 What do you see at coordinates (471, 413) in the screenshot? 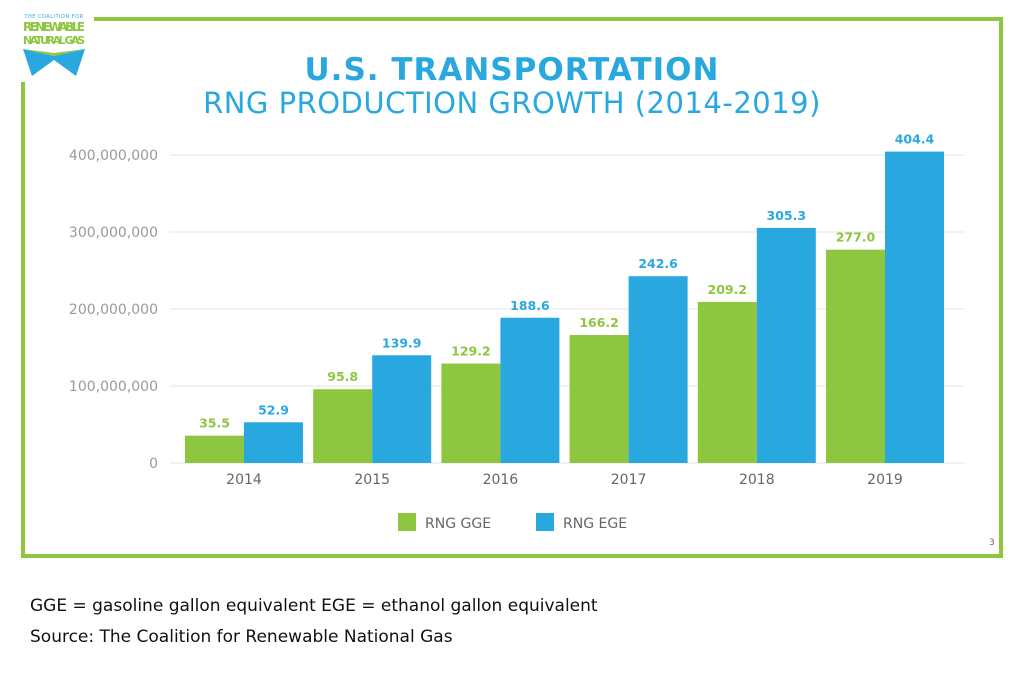
I see `bar-gge-2016` at bounding box center [471, 413].